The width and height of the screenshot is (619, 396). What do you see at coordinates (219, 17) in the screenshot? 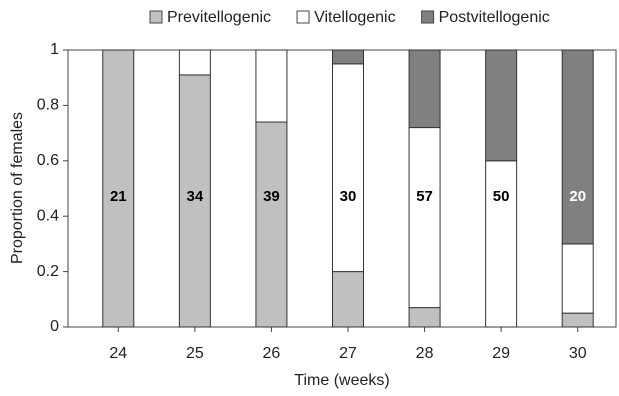
I see `legend-label: Previtellogenic` at bounding box center [219, 17].